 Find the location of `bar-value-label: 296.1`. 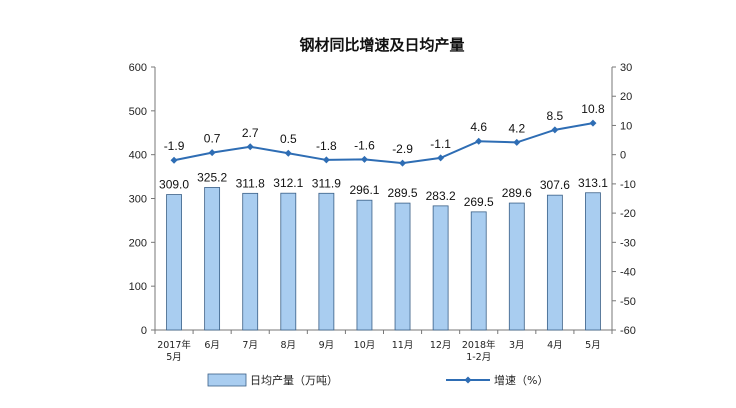

bar-value-label: 296.1 is located at coordinates (364, 190).